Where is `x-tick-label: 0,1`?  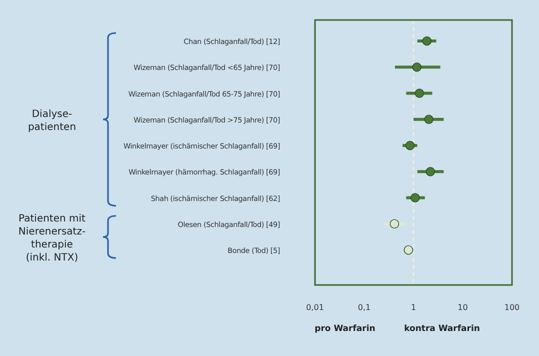
x-tick-label: 0,1 is located at coordinates (364, 307).